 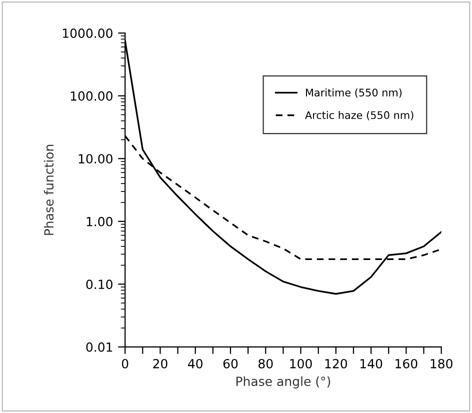 What do you see at coordinates (95, 159) in the screenshot?
I see `y-tick-label: 10.00` at bounding box center [95, 159].